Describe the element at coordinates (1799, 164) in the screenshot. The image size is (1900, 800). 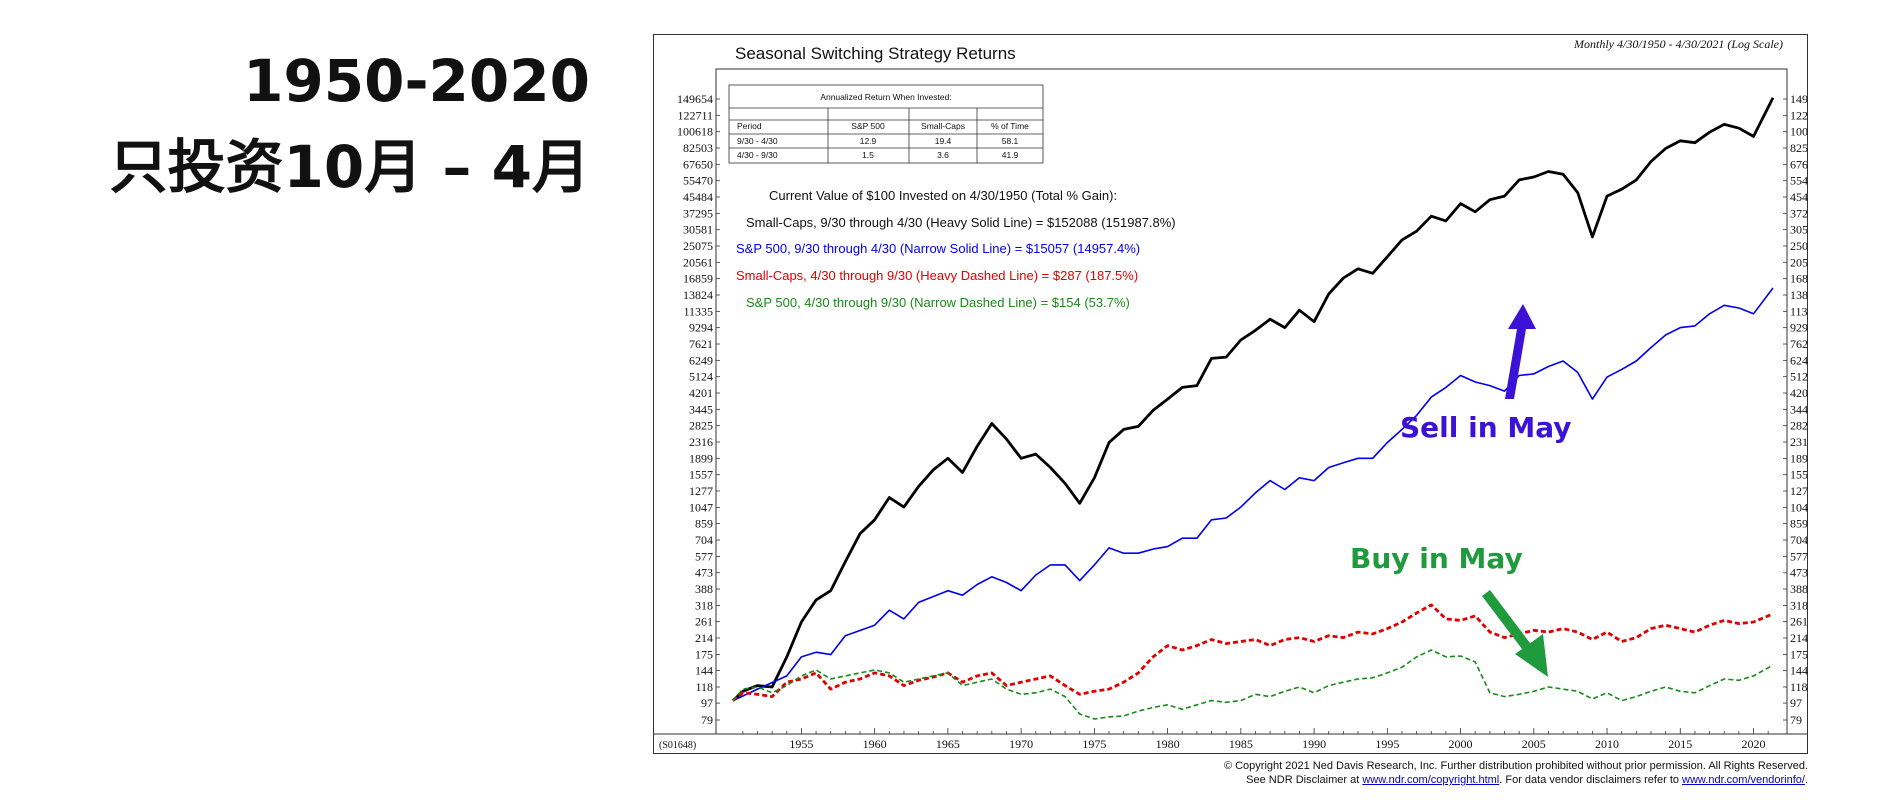
I see `y-tick-label-right: 67650` at that location.